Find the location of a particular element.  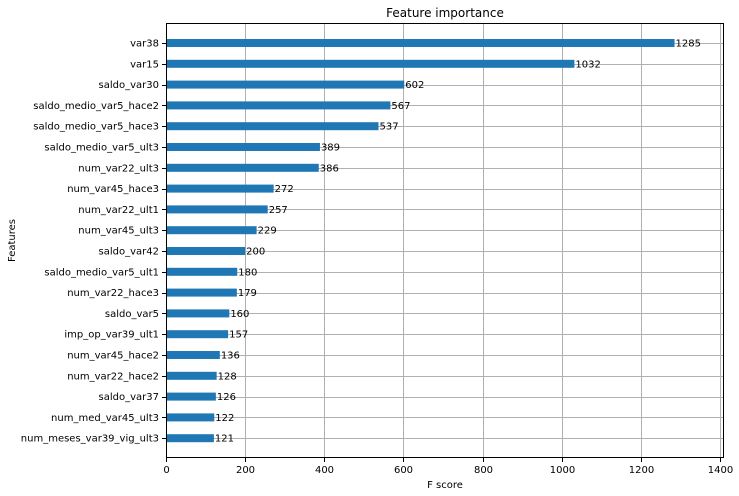

y-tick-label: num_var45_hace2 is located at coordinates (113, 356).